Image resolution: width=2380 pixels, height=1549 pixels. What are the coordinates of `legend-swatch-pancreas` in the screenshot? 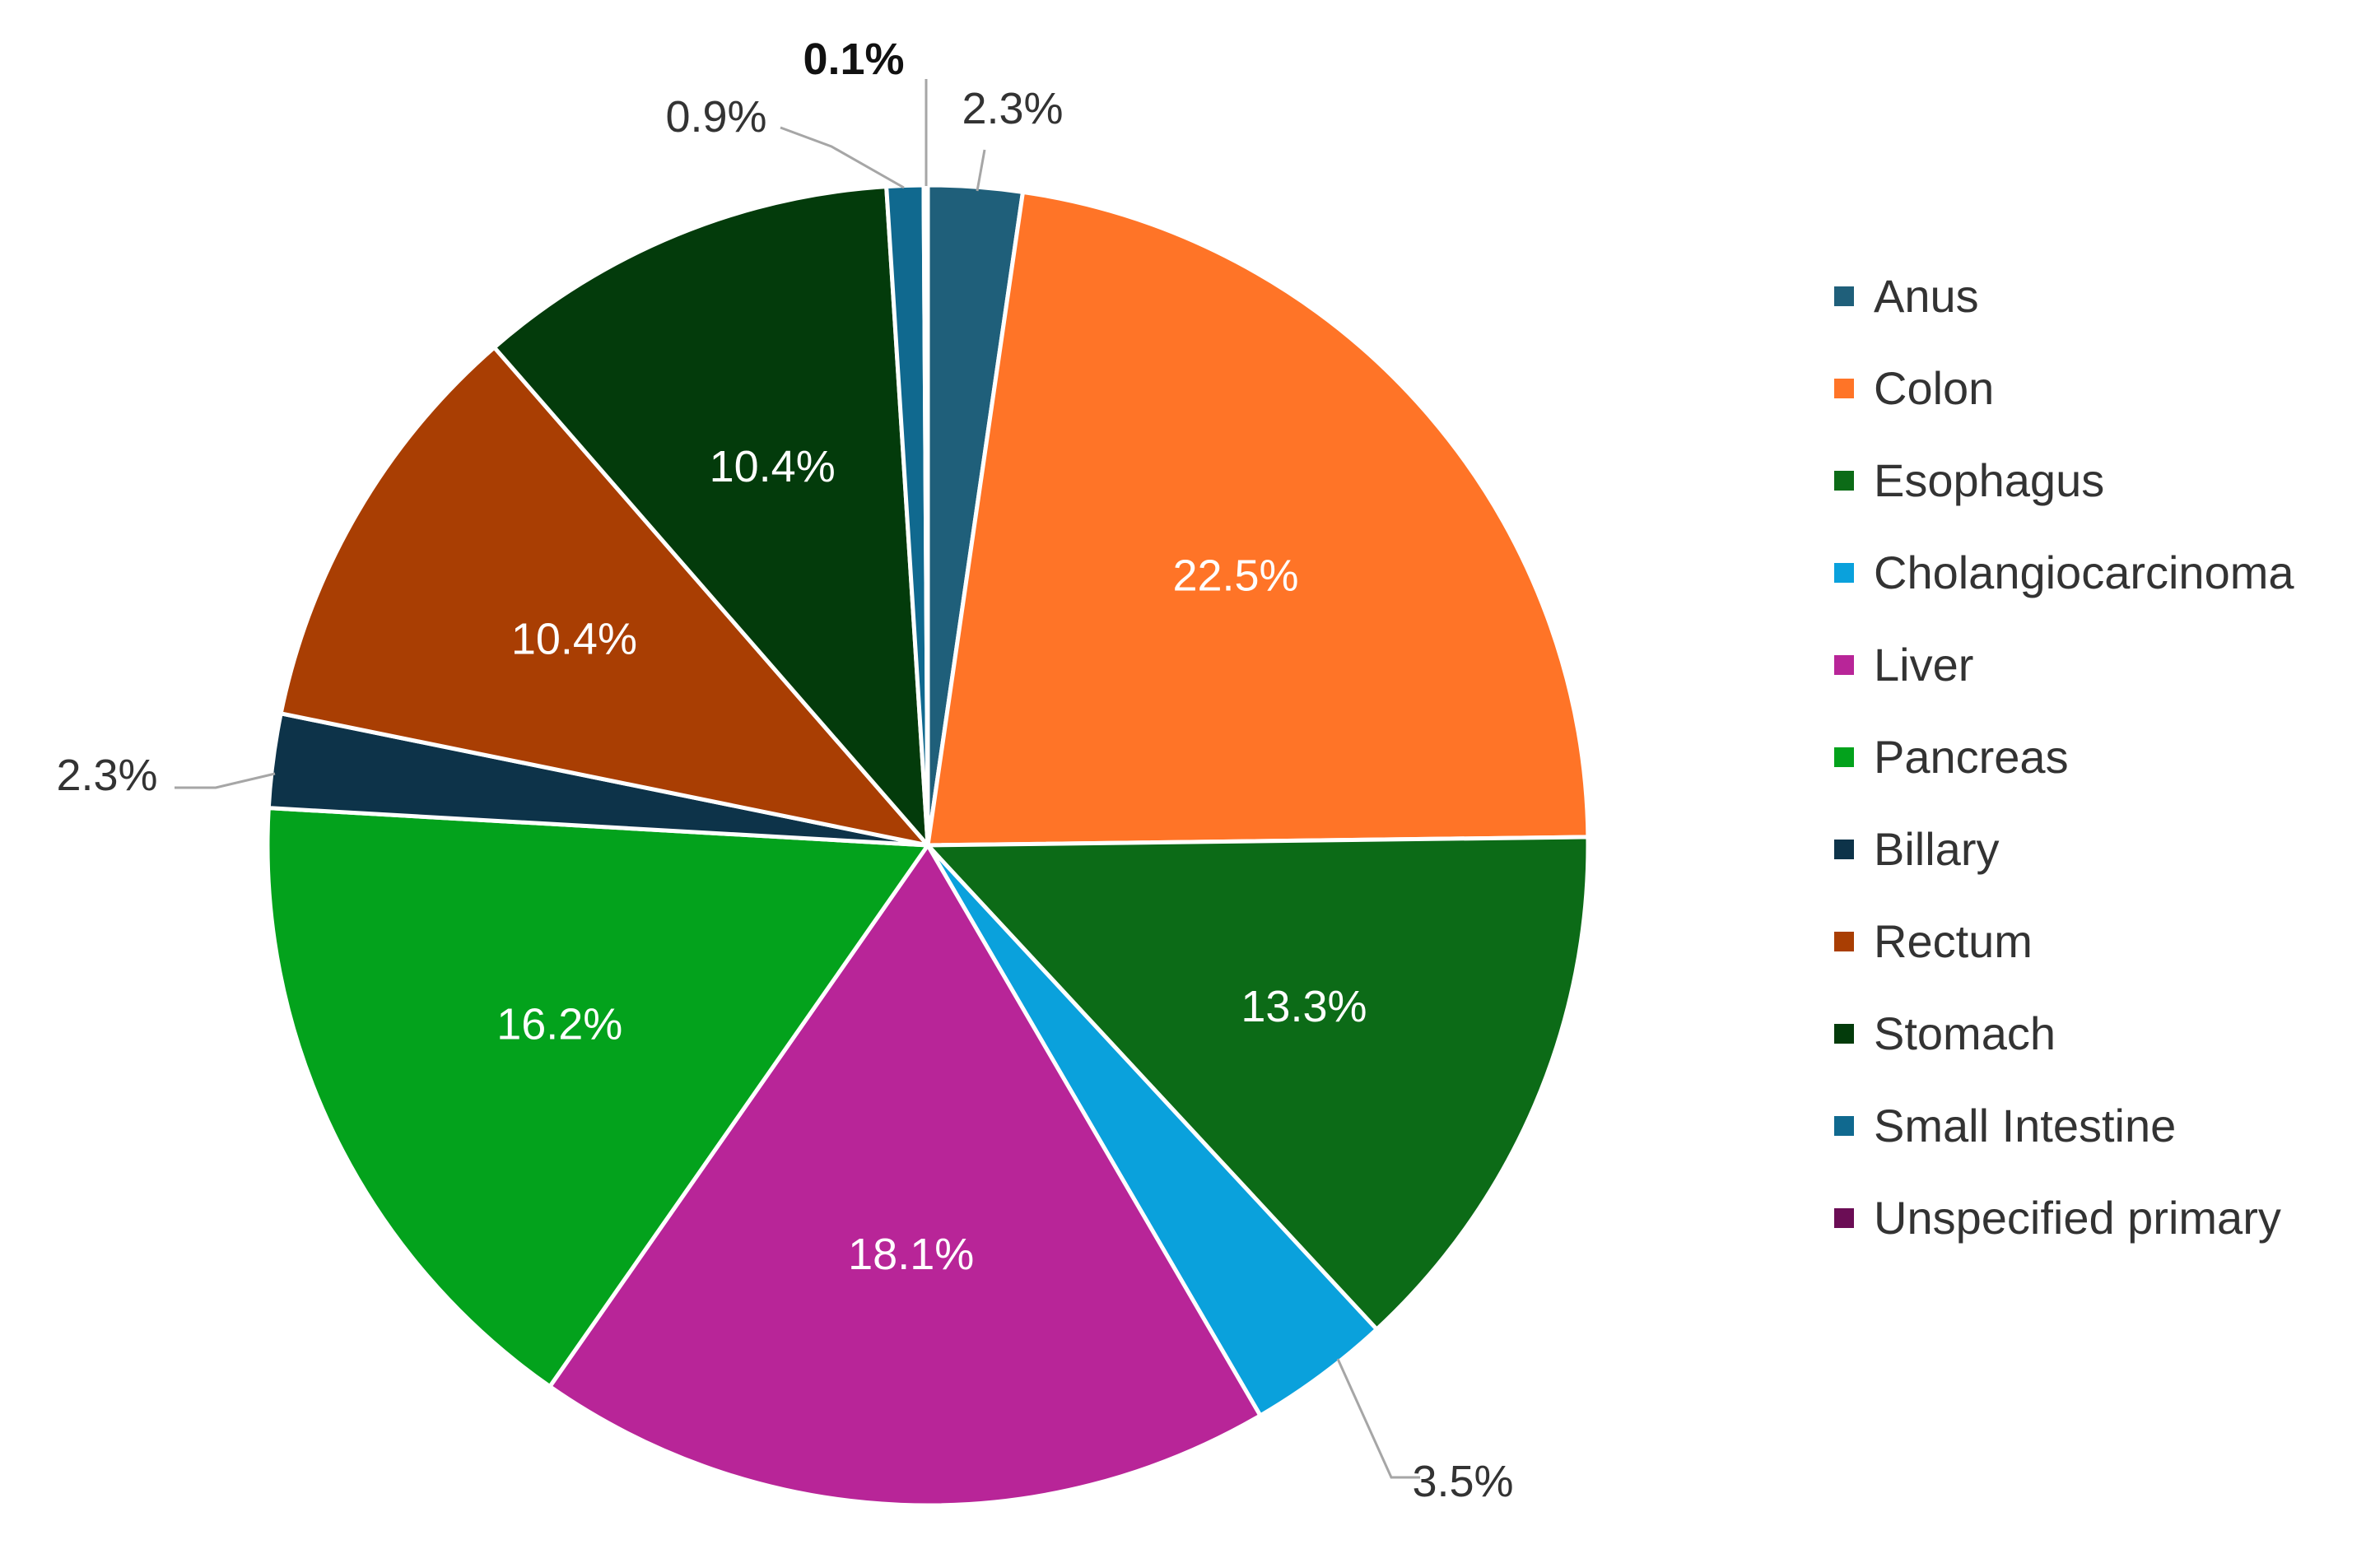 It's located at (1844, 757).